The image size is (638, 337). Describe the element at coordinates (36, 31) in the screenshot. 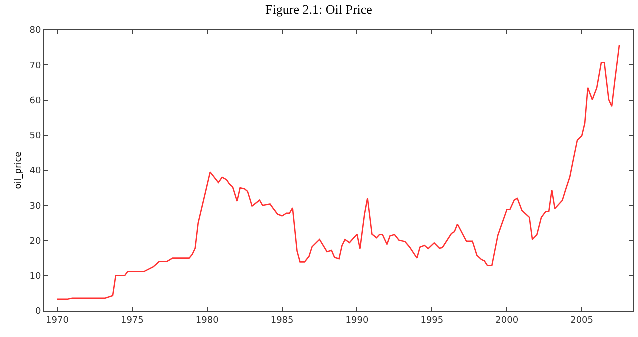

I see `y-tick-label: 80` at that location.